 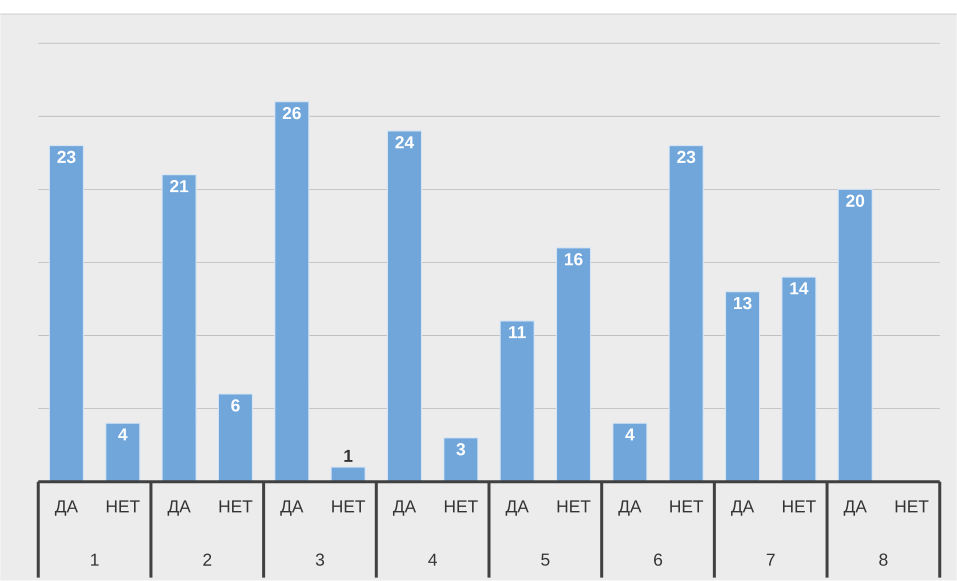 What do you see at coordinates (855, 201) in the screenshot?
I see `data-label: 20` at bounding box center [855, 201].